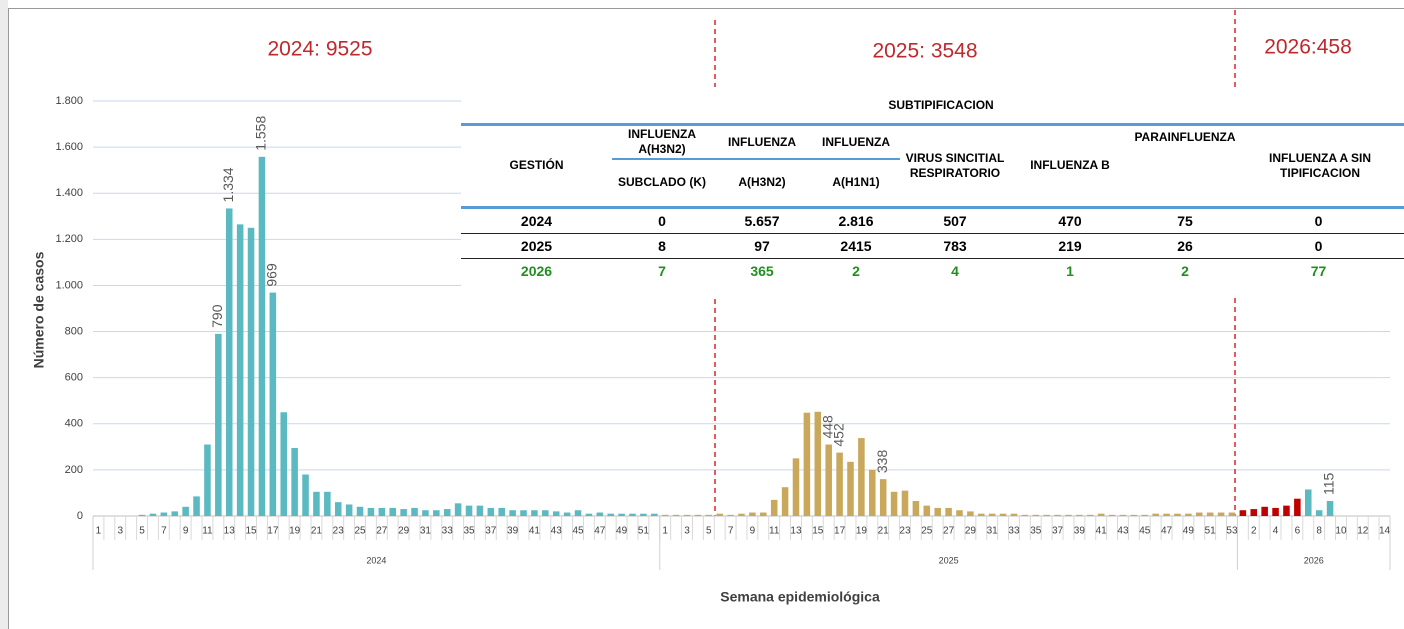 Image resolution: width=1404 pixels, height=629 pixels. Describe the element at coordinates (955, 270) in the screenshot. I see `table-cell: 4` at that location.